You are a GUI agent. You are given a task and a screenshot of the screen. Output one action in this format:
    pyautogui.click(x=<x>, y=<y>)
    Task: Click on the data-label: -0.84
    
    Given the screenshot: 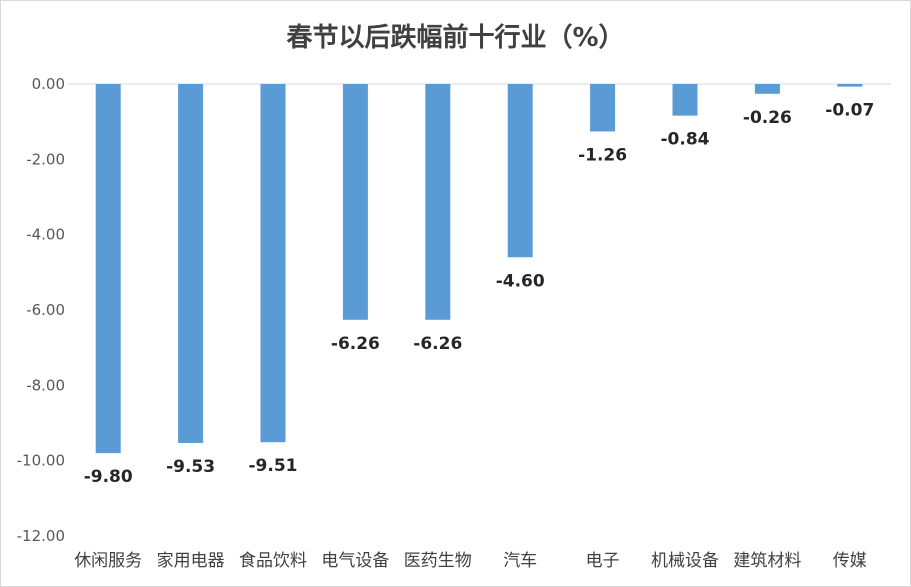 What is the action you would take?
    pyautogui.click(x=685, y=140)
    